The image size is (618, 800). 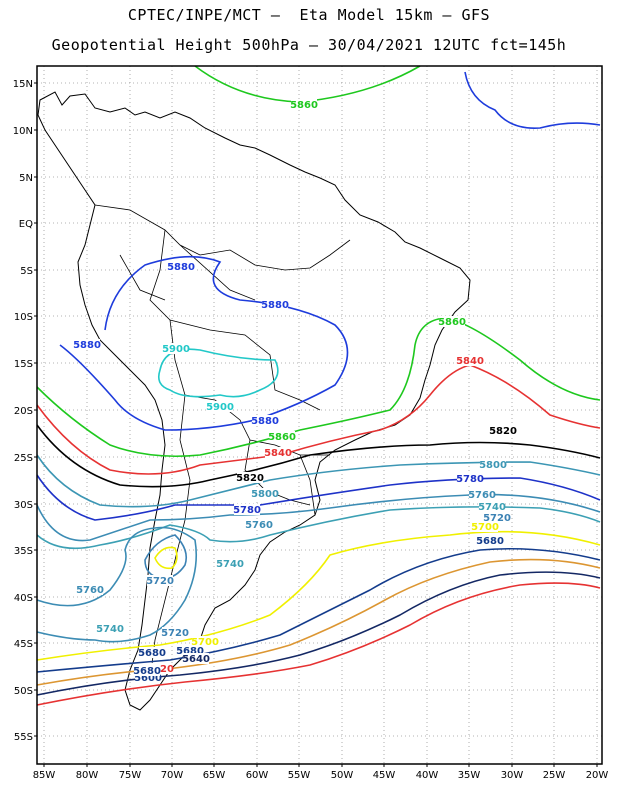 I want to click on latitude-label: 20S, so click(x=23, y=411).